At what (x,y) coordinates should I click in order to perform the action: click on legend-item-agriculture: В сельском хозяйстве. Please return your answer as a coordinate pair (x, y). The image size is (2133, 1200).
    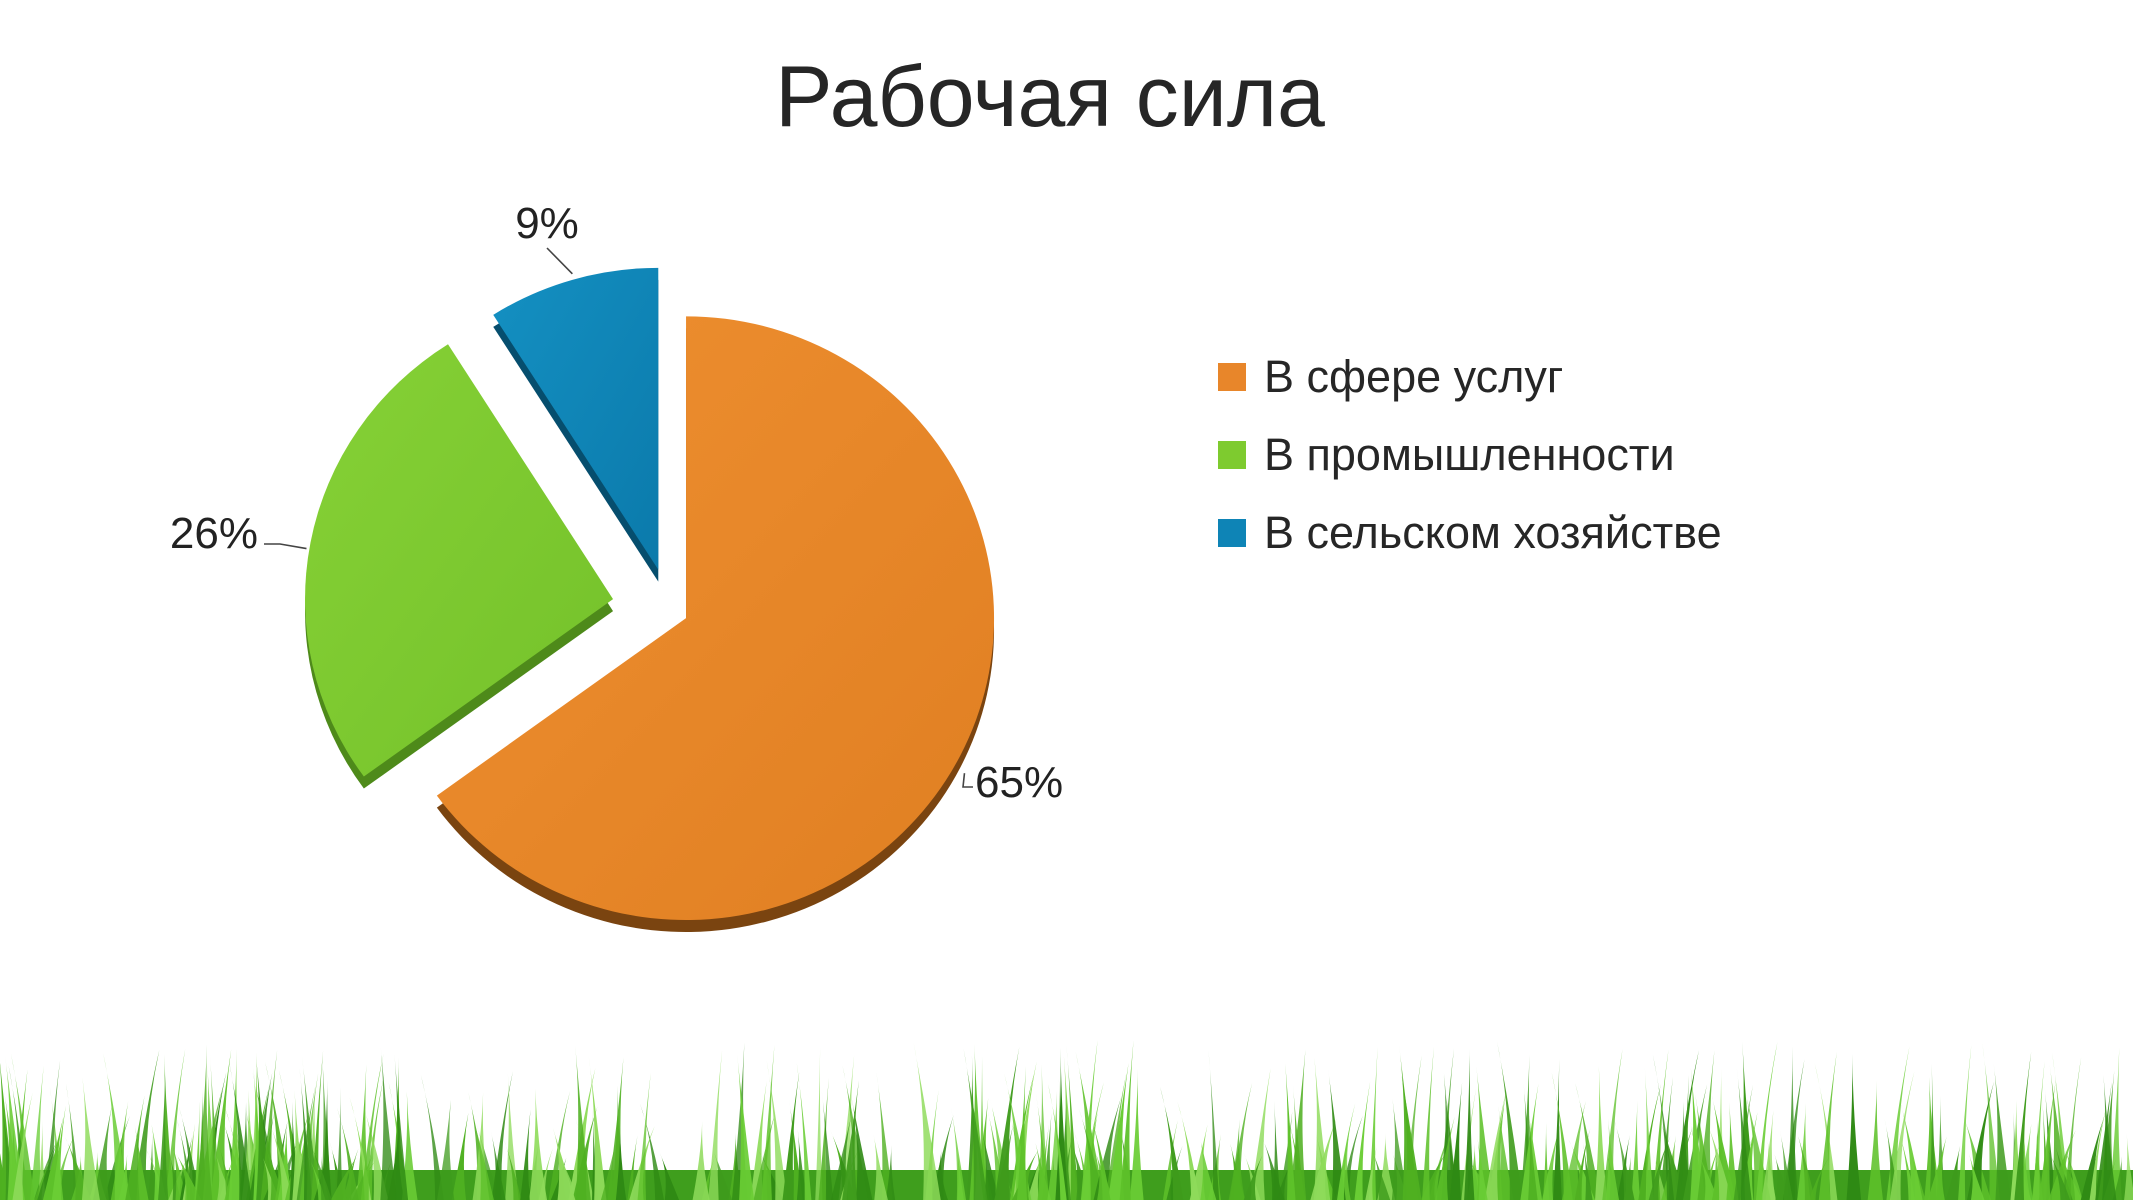
    Looking at the image, I should click on (1470, 533).